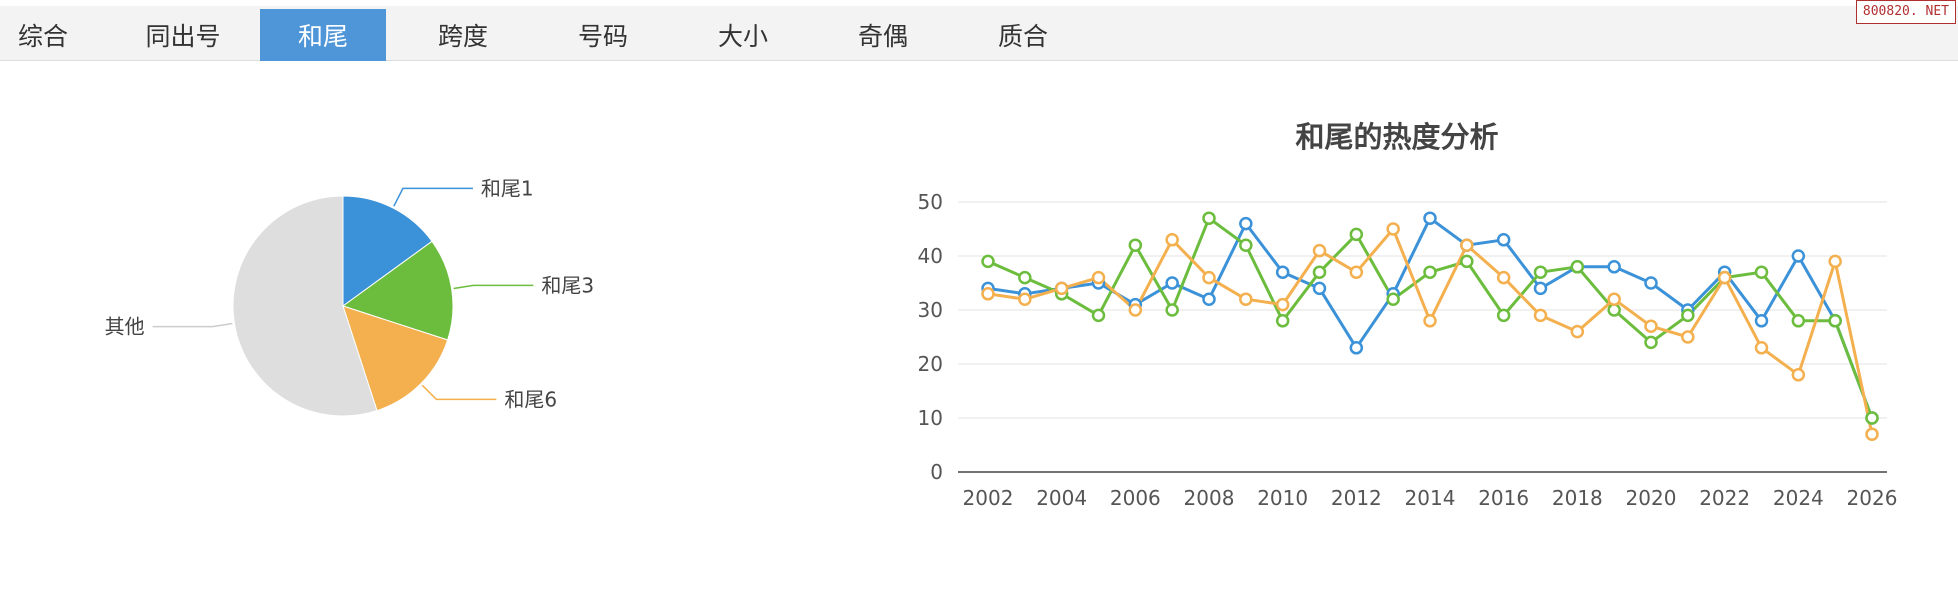  I want to click on pie-chart: 和尾1 和尾3 和尾6 其他, so click(349, 296).